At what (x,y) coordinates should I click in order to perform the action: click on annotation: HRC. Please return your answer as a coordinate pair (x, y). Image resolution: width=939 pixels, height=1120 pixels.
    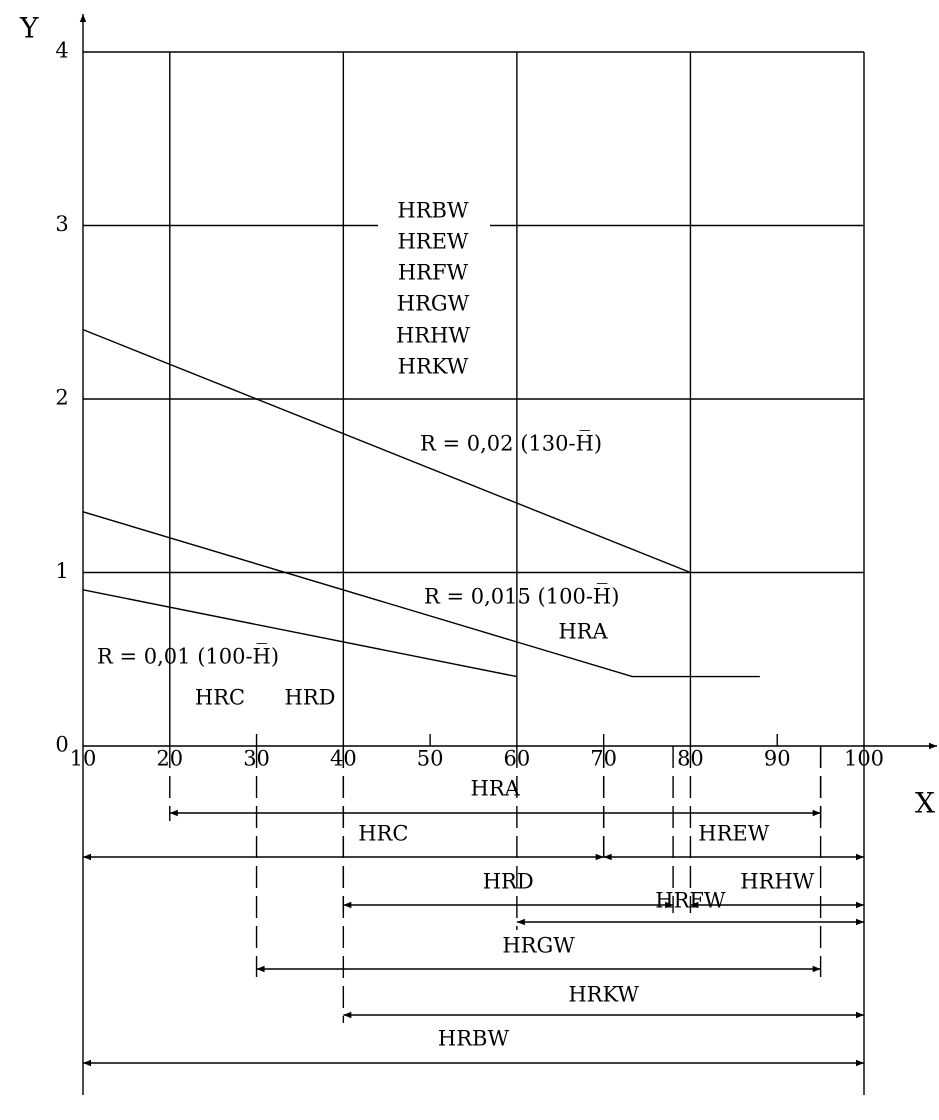
    Looking at the image, I should click on (220, 698).